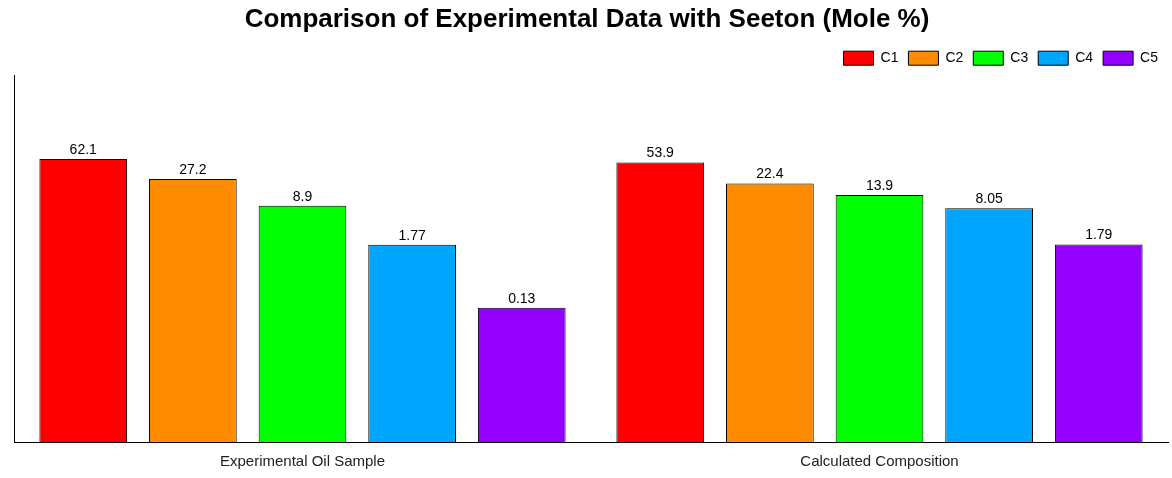 The width and height of the screenshot is (1172, 478). What do you see at coordinates (193, 168) in the screenshot?
I see `data-label: 27.2` at bounding box center [193, 168].